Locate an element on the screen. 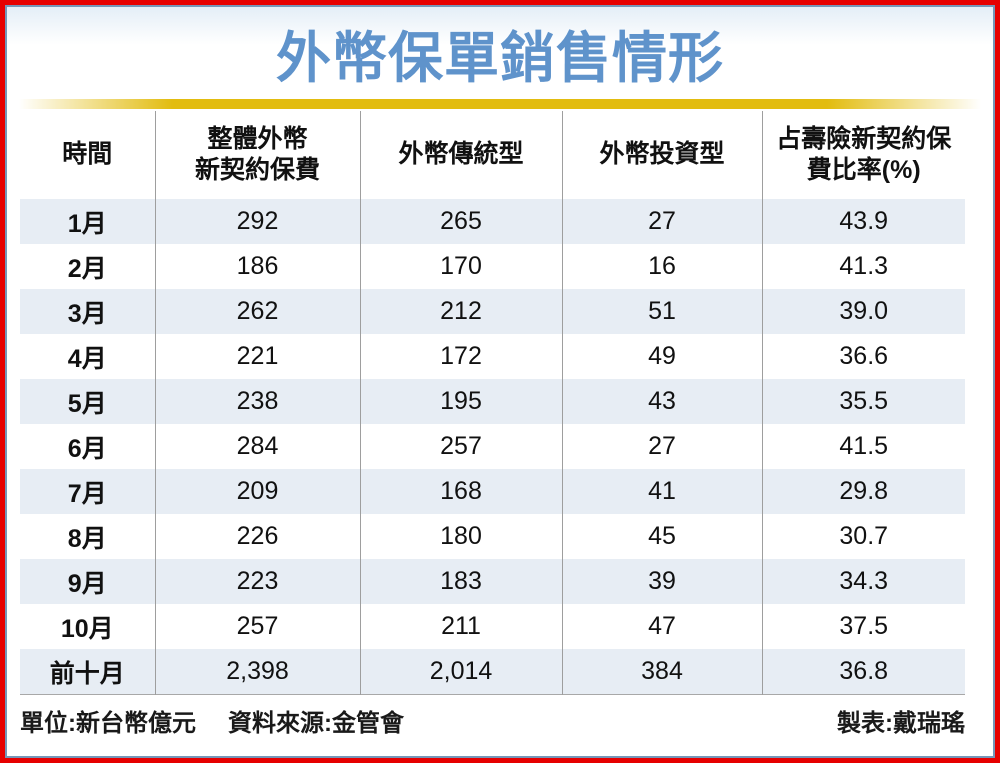  cell-period: 9月 is located at coordinates (87, 581).